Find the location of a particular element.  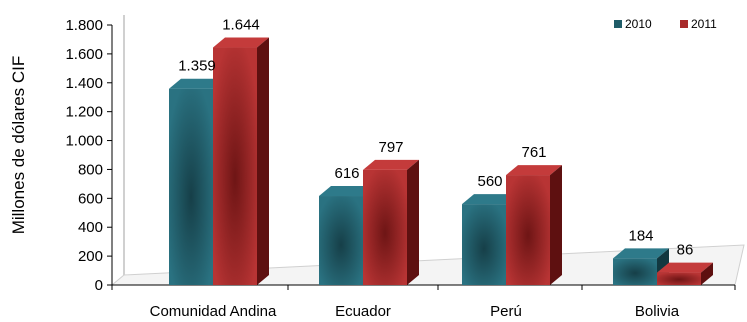

y-tick-label: 800 is located at coordinates (90, 169).